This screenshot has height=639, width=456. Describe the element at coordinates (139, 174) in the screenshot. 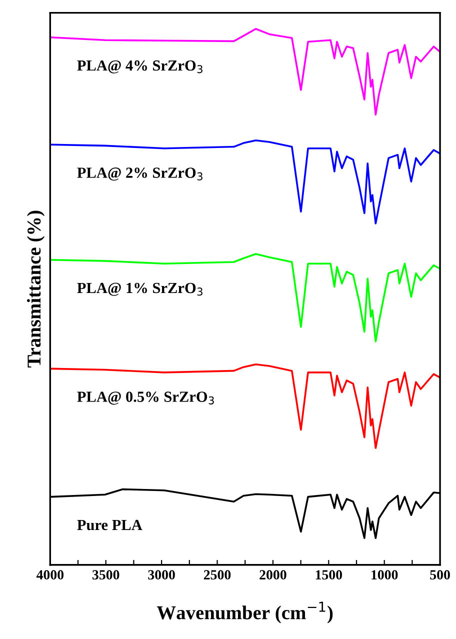

I see `series-label: PLA@ 2% SrZrO$_{3}$` at that location.